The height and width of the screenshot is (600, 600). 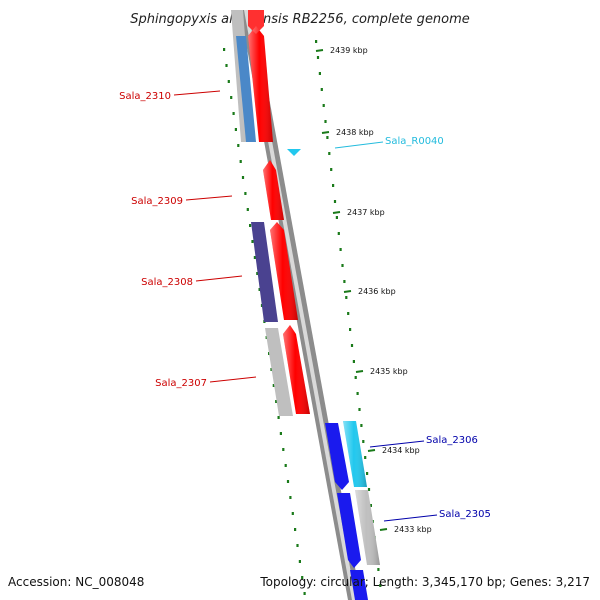 I want to click on gene-2308-navy-band, so click(x=264, y=272).